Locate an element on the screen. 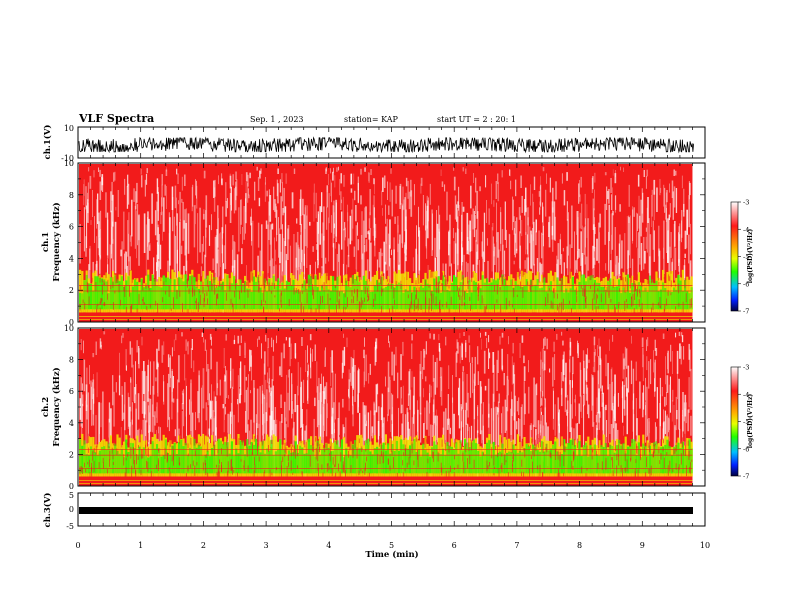 This screenshot has height=612, width=792. x-axis-label: Time (min) is located at coordinates (391, 554).